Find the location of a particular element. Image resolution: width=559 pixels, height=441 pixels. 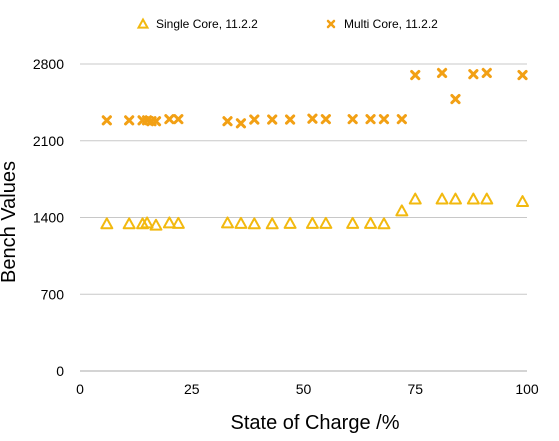

y-tick-label: 2100 is located at coordinates (48, 141).